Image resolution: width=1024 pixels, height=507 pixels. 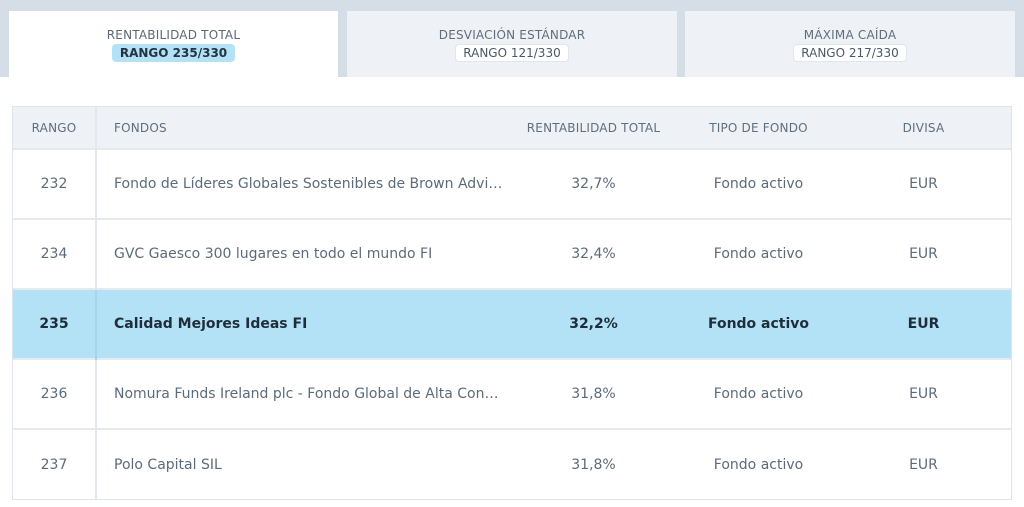 What do you see at coordinates (512, 53) in the screenshot?
I see `rank-badge: RANGO 121/330` at bounding box center [512, 53].